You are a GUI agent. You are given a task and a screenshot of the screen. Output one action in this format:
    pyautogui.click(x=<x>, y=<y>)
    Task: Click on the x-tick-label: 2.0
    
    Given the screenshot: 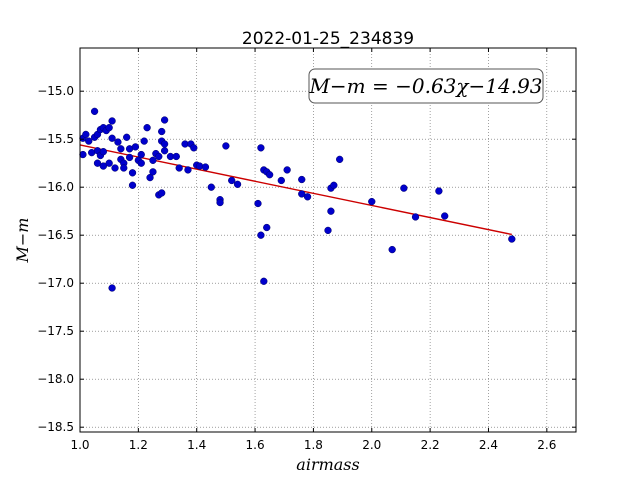 What is the action you would take?
    pyautogui.click(x=371, y=445)
    